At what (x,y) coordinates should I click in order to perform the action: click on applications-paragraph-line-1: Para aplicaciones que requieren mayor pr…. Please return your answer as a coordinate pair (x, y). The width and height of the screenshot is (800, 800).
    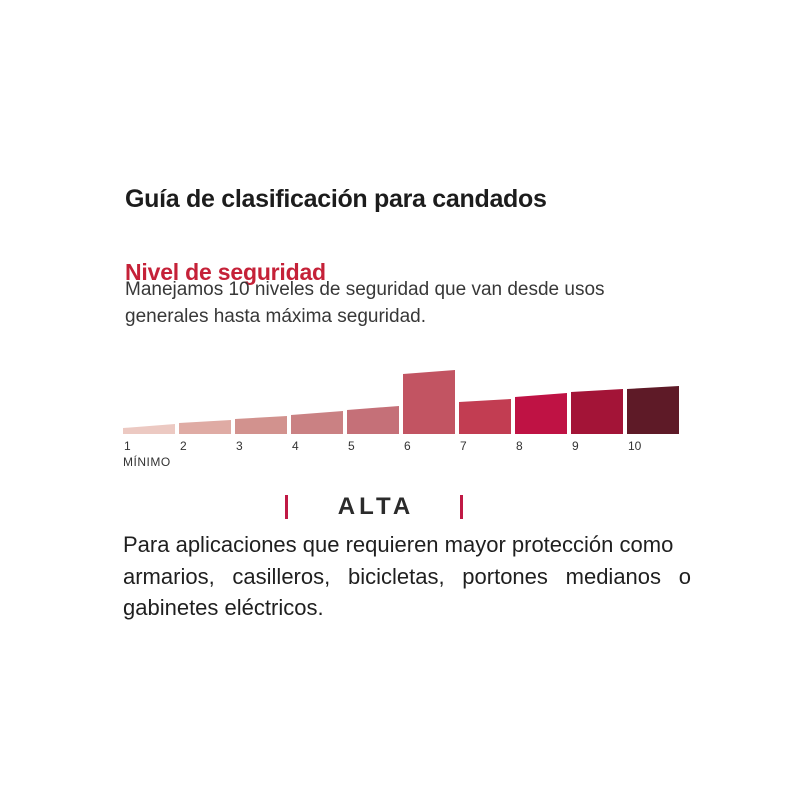
    Looking at the image, I should click on (398, 544).